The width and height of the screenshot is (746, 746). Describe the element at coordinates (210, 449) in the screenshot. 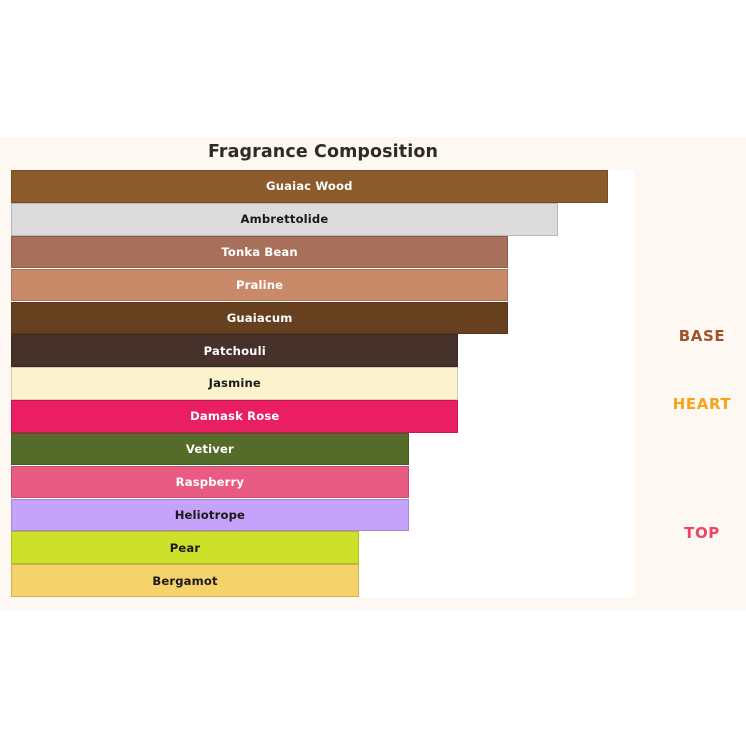

I see `bar-vetiver` at that location.